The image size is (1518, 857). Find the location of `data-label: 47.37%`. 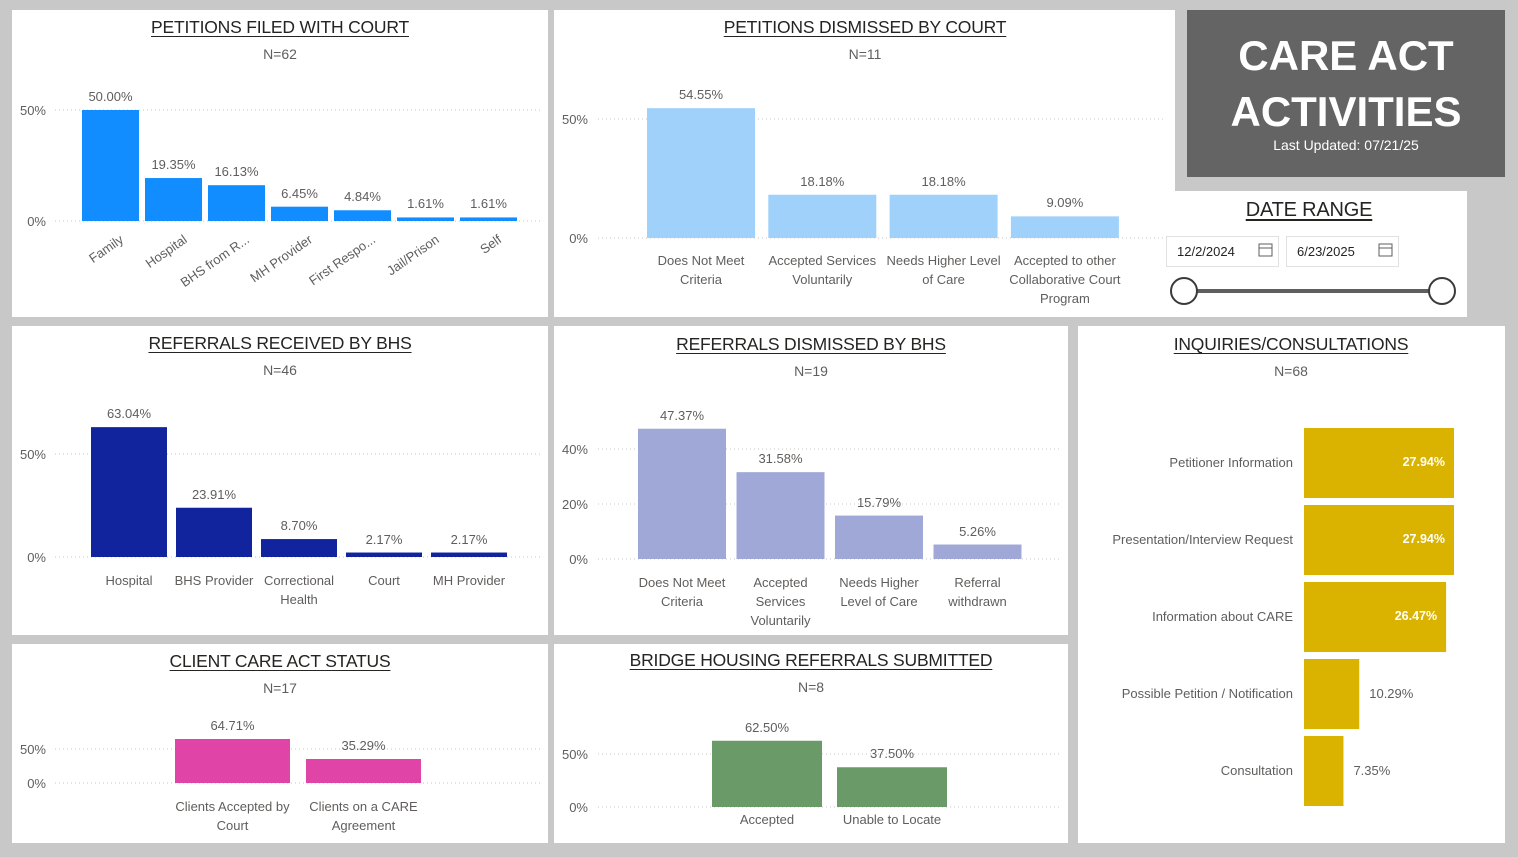

data-label: 47.37% is located at coordinates (682, 415).